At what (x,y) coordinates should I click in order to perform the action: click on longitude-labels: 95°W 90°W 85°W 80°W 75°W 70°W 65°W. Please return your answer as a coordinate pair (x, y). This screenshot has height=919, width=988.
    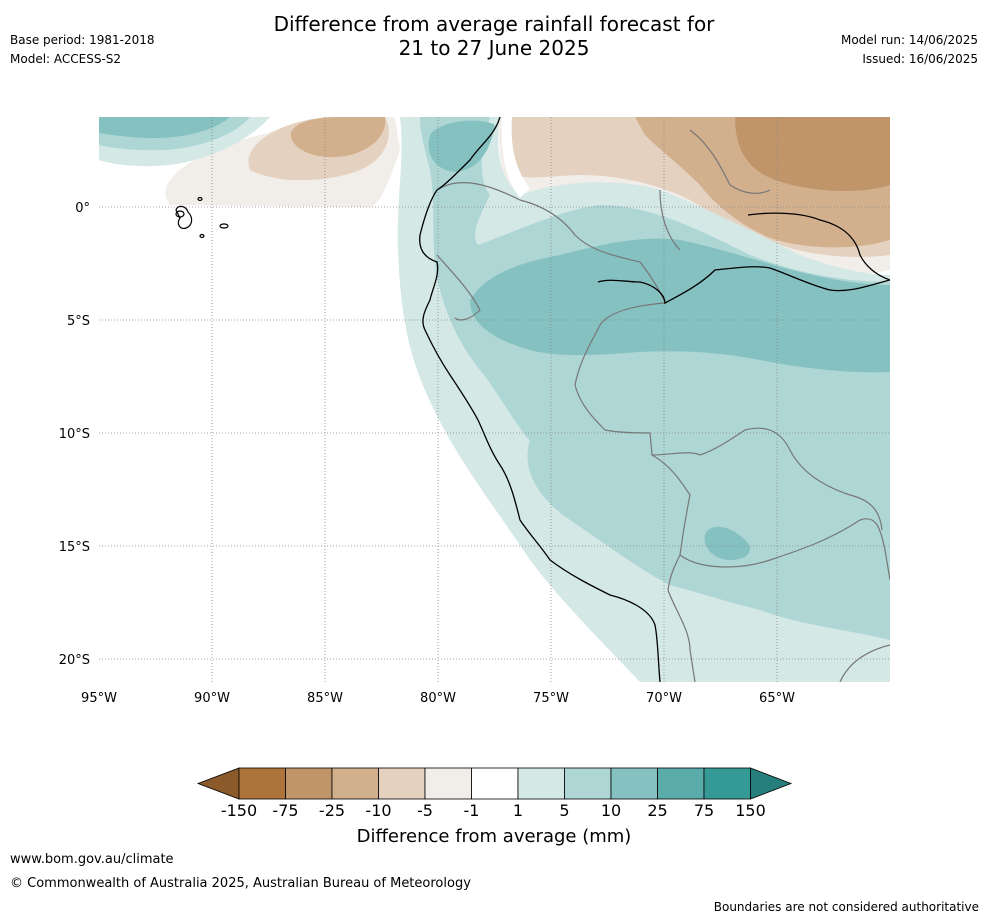
    Looking at the image, I should click on (438, 698).